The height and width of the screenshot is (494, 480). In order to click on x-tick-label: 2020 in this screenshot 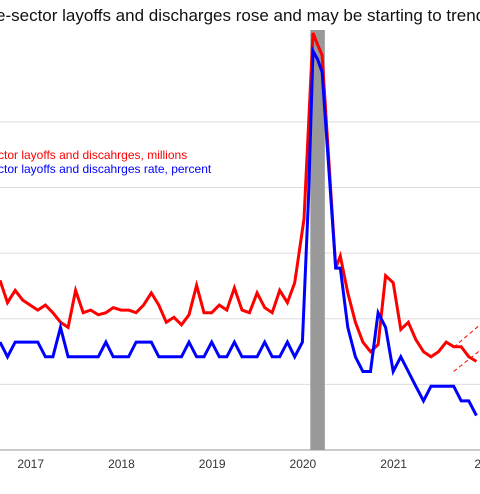, I will do `click(303, 464)`.